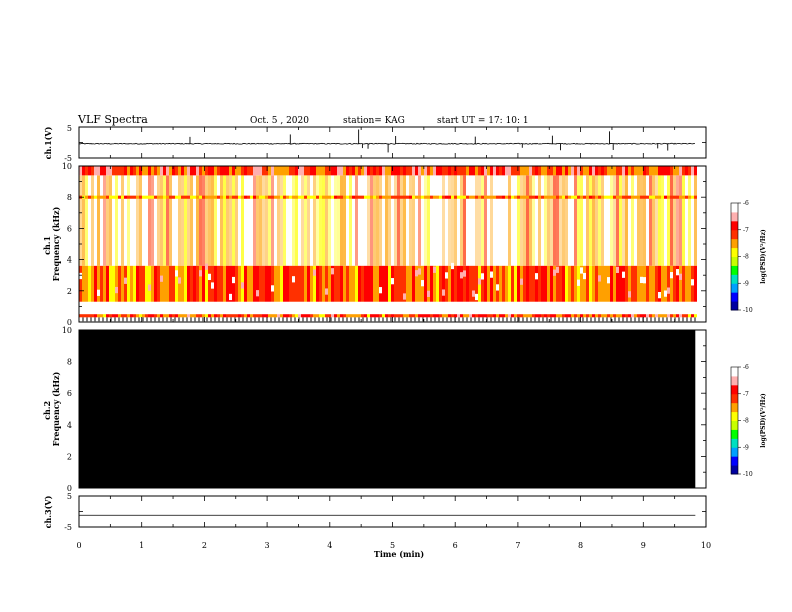  I want to click on time-axis-tick-label: 4, so click(329, 545).